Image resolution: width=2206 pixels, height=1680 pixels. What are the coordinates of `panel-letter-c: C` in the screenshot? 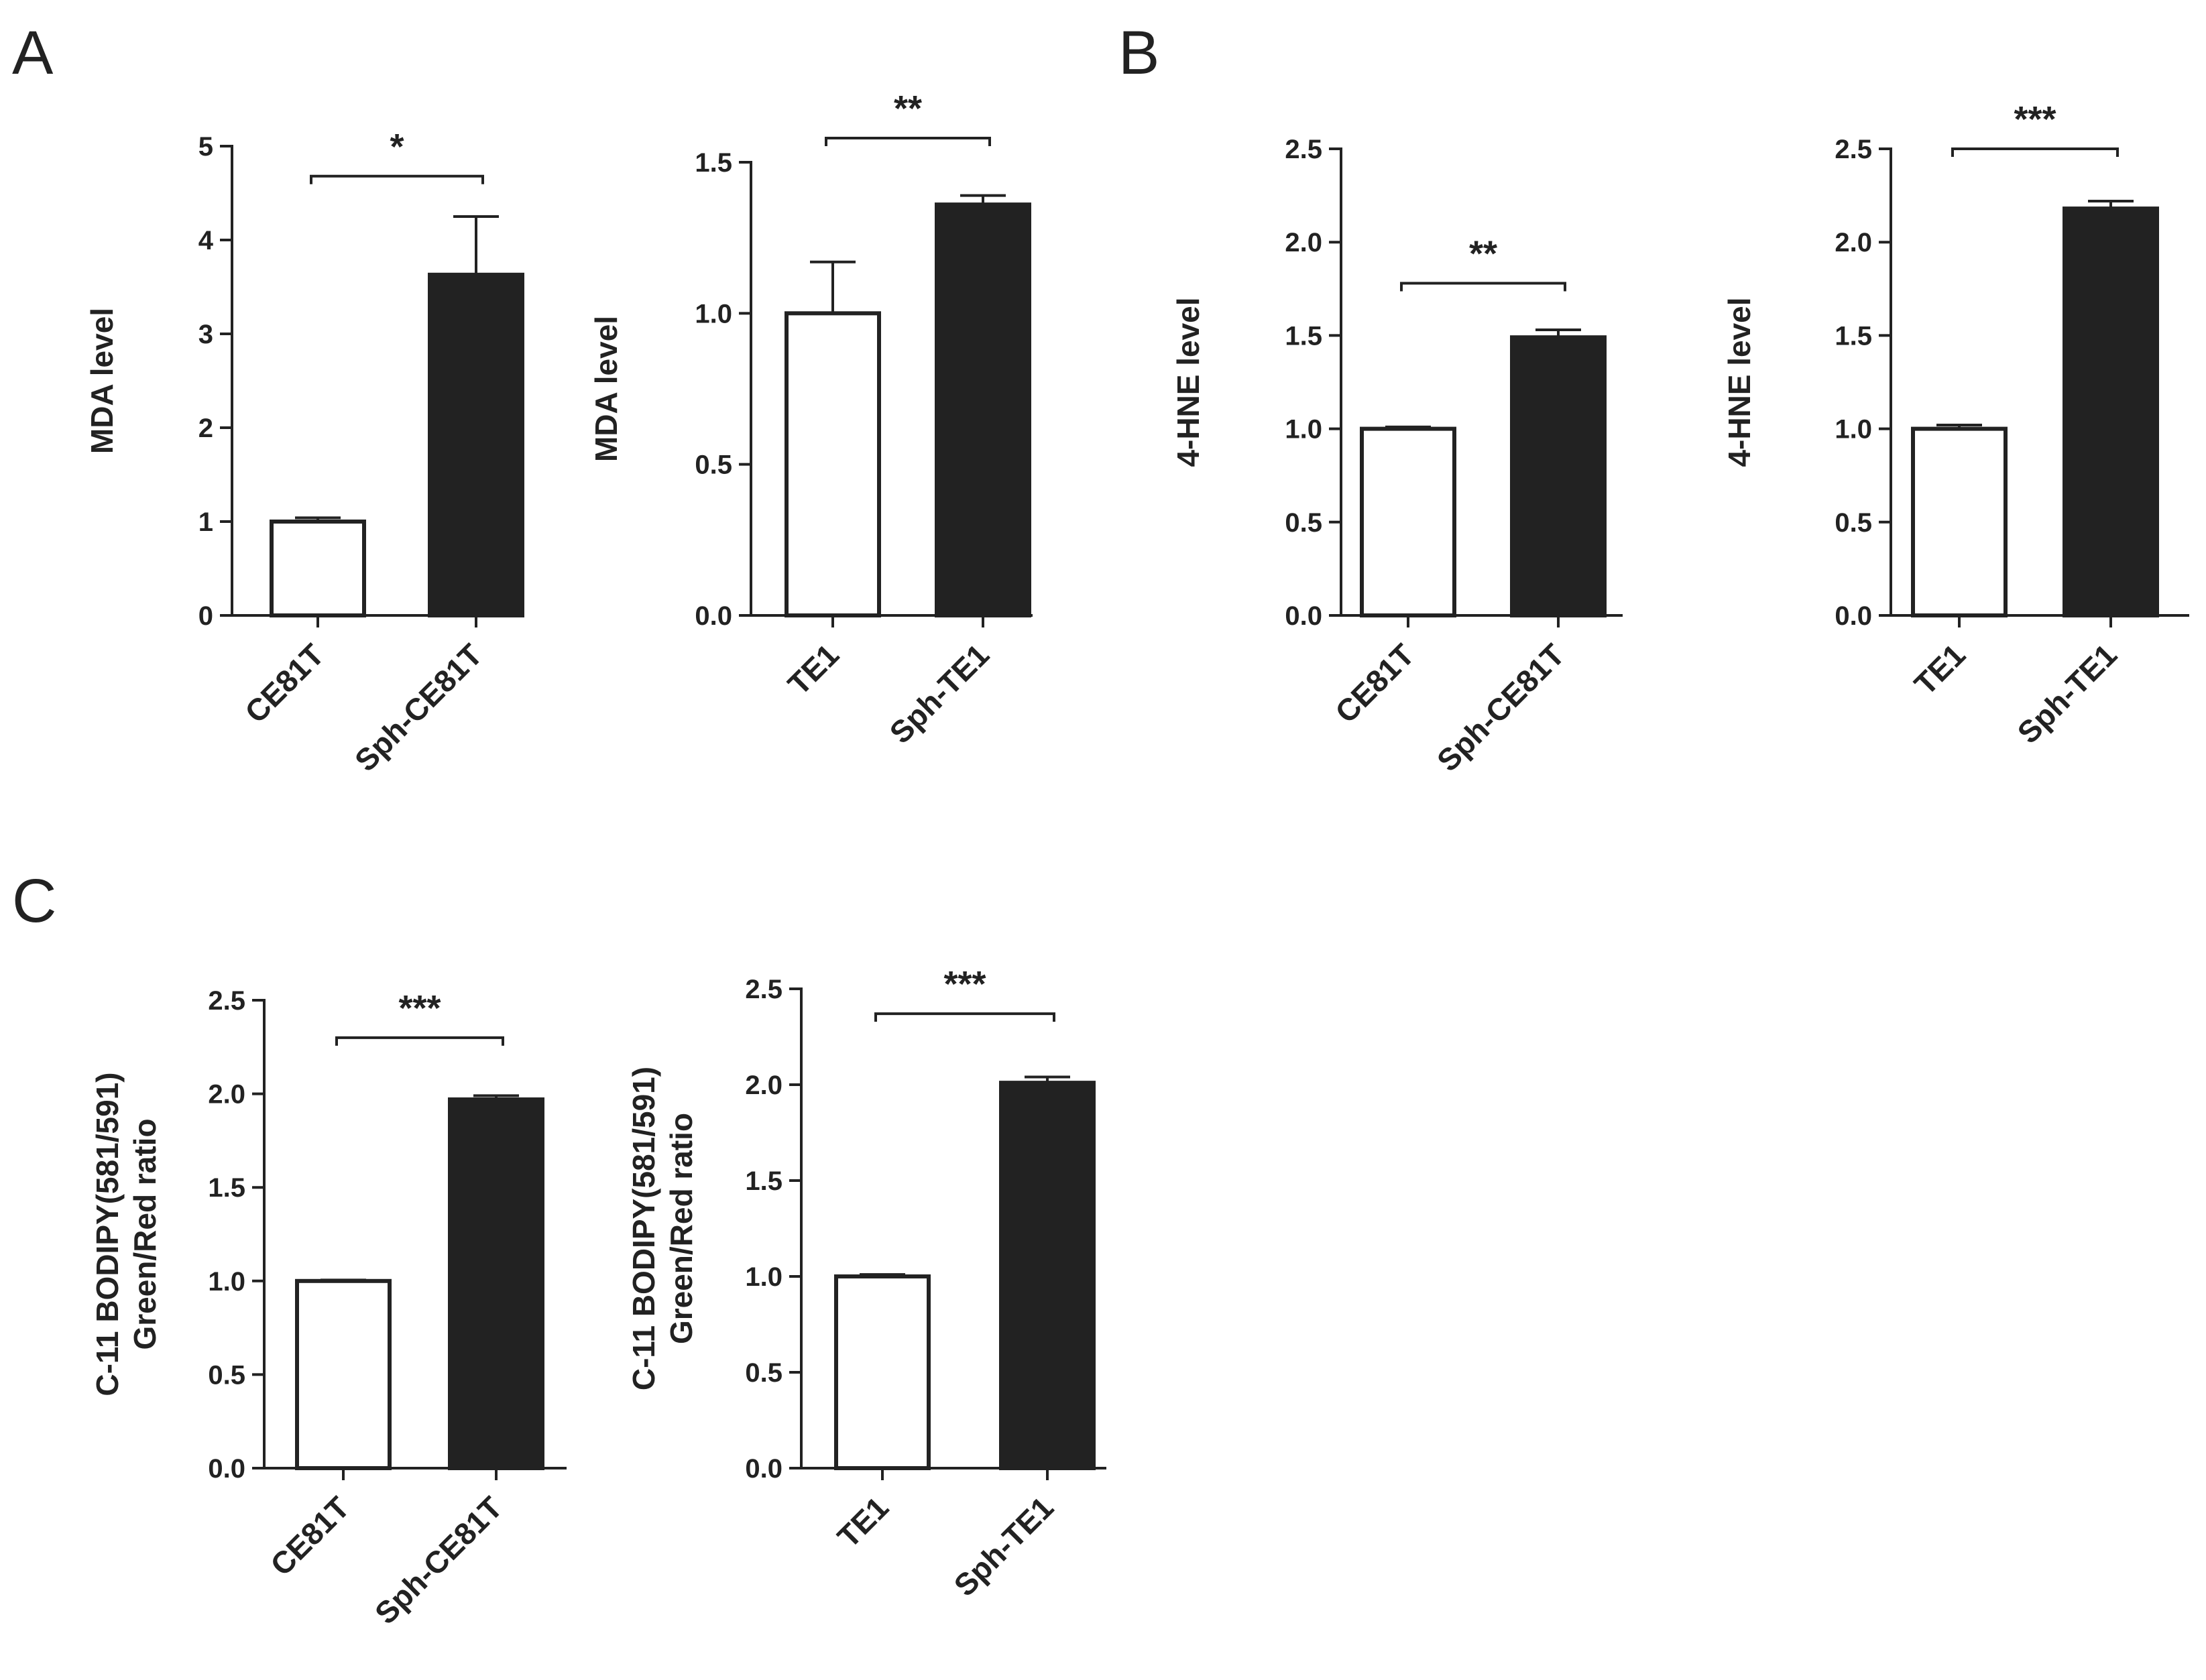 It's located at (34, 901).